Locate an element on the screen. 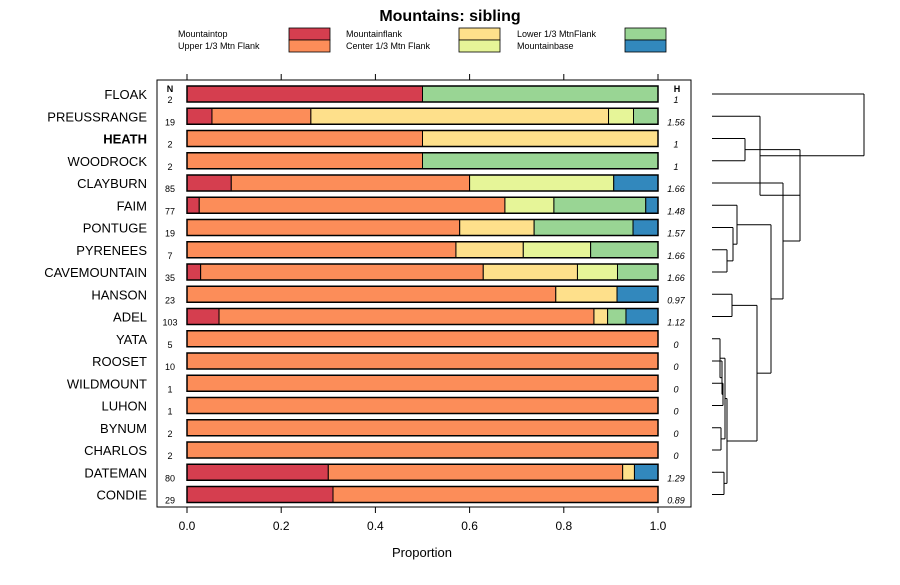 The image size is (900, 585). n-value: 7 is located at coordinates (169, 256).